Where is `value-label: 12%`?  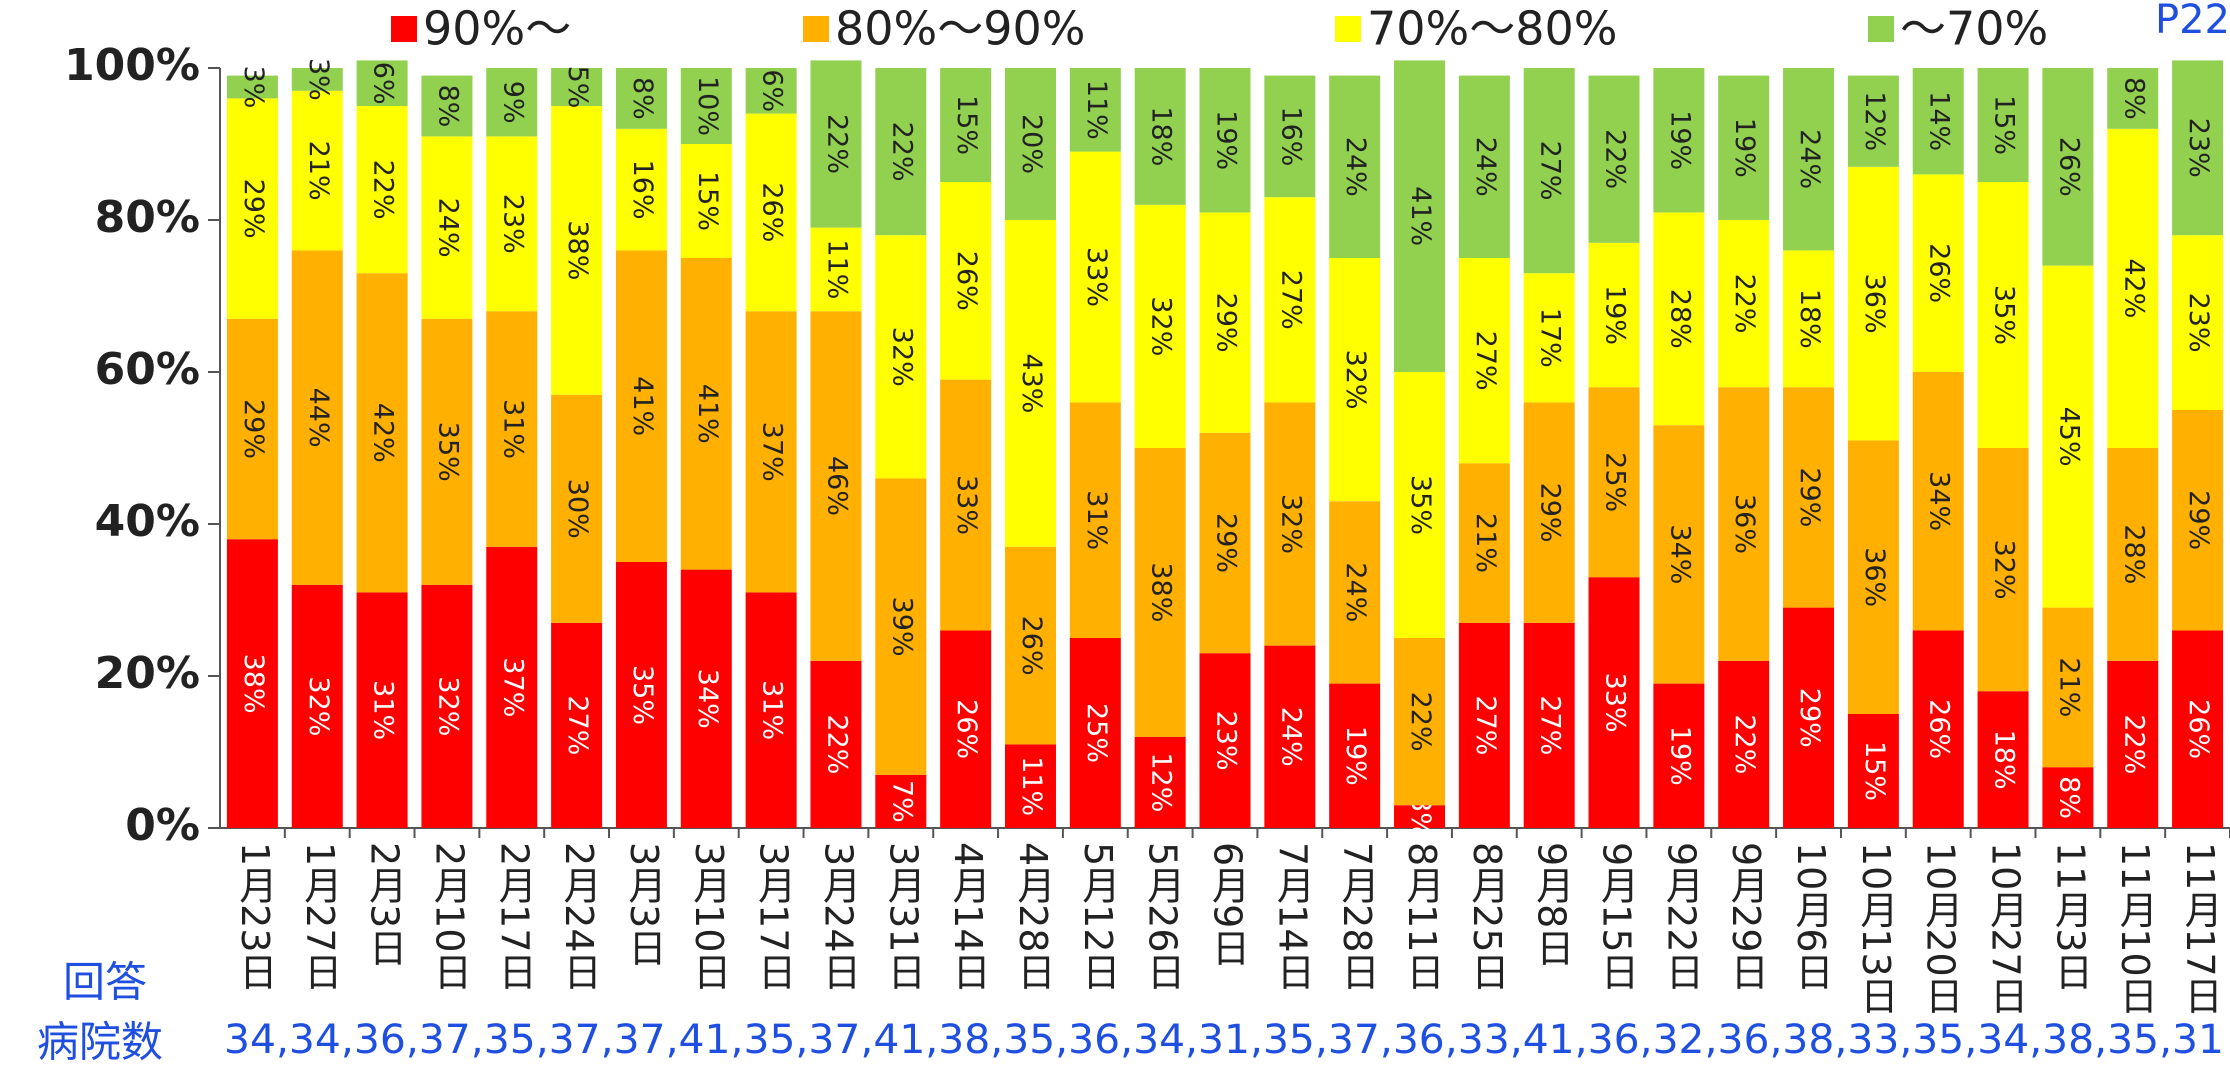
value-label: 12% is located at coordinates (1161, 782).